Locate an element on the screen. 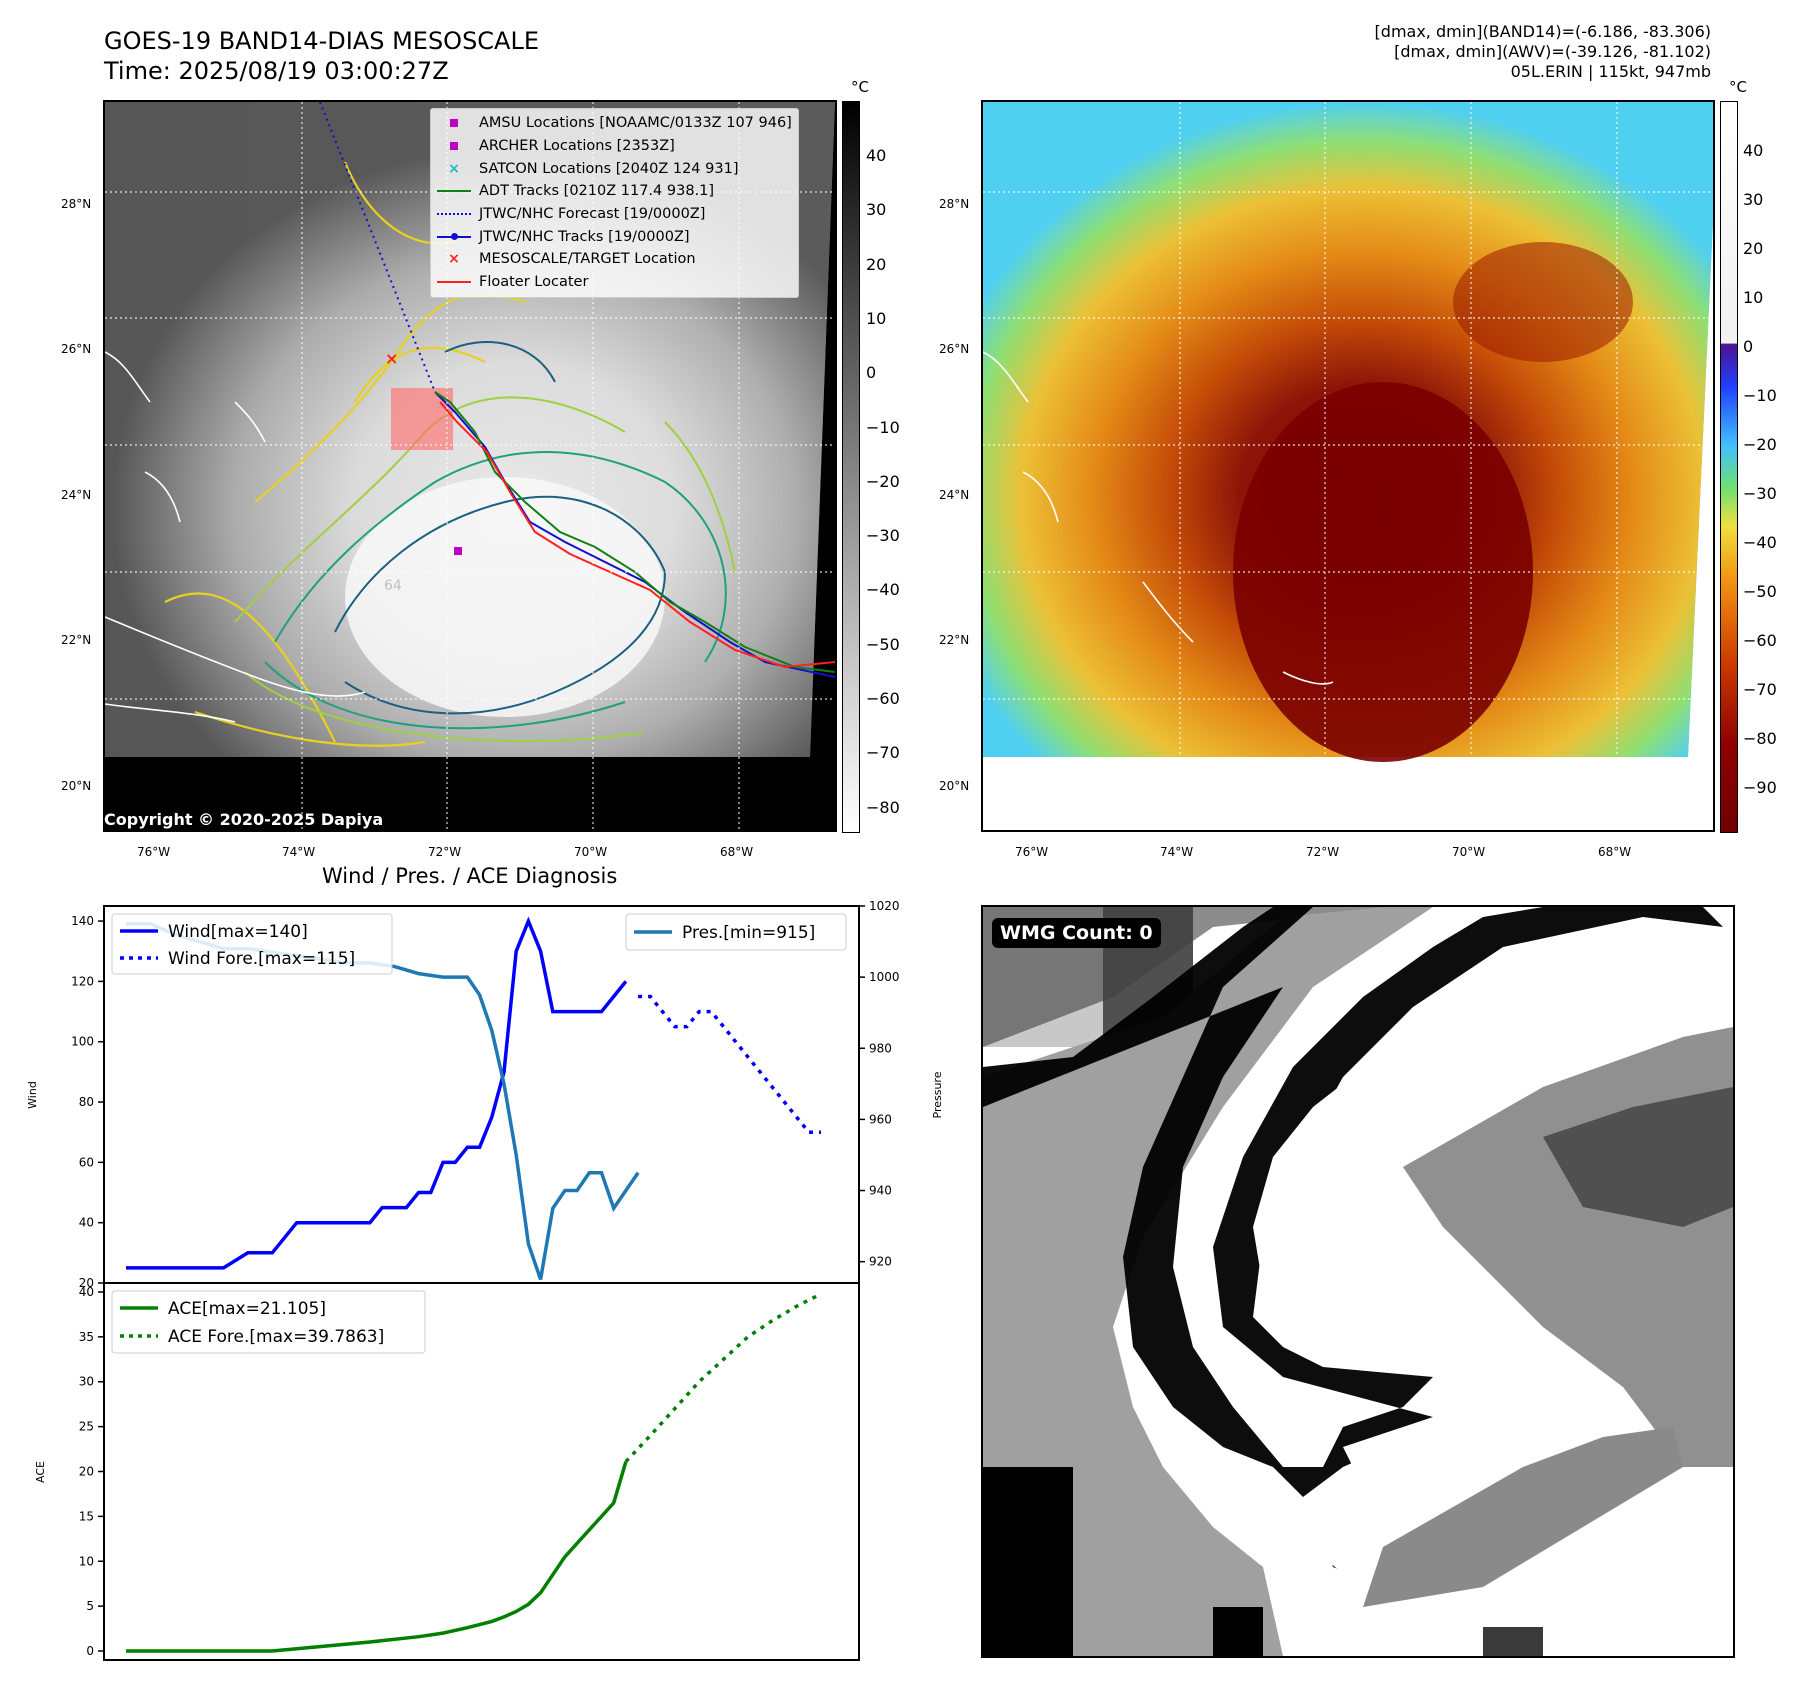 This screenshot has height=1690, width=1797. copyright-text: Copyright © 2020-2025 Dapiya is located at coordinates (244, 819).